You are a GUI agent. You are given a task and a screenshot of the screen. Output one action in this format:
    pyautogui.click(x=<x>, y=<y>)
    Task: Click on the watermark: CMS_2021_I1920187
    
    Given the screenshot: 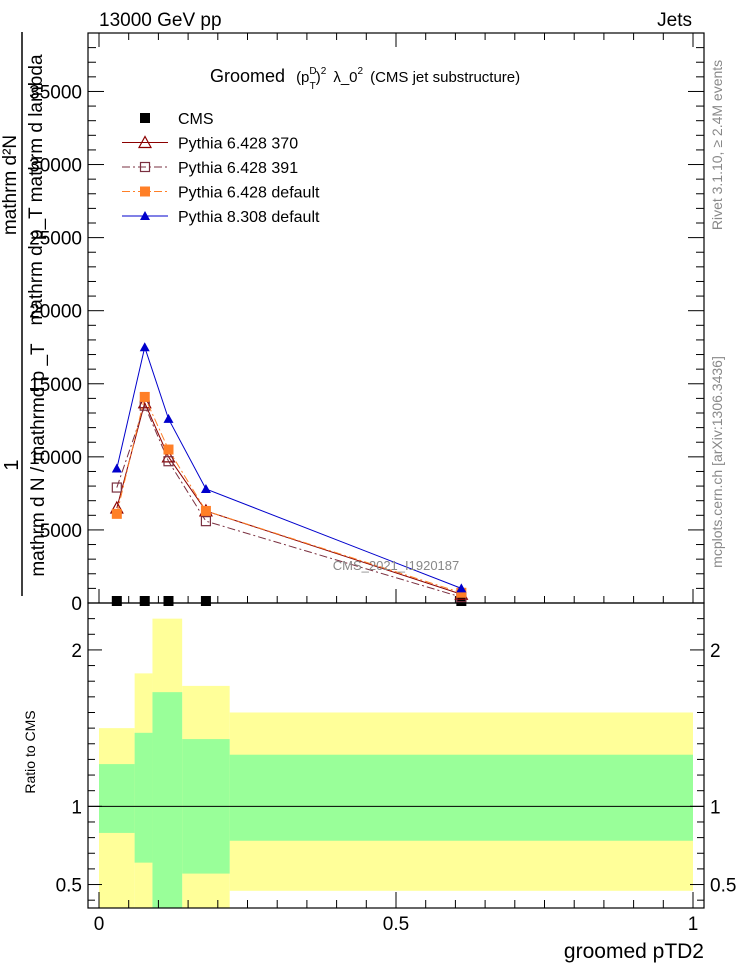 What is the action you would take?
    pyautogui.click(x=396, y=565)
    